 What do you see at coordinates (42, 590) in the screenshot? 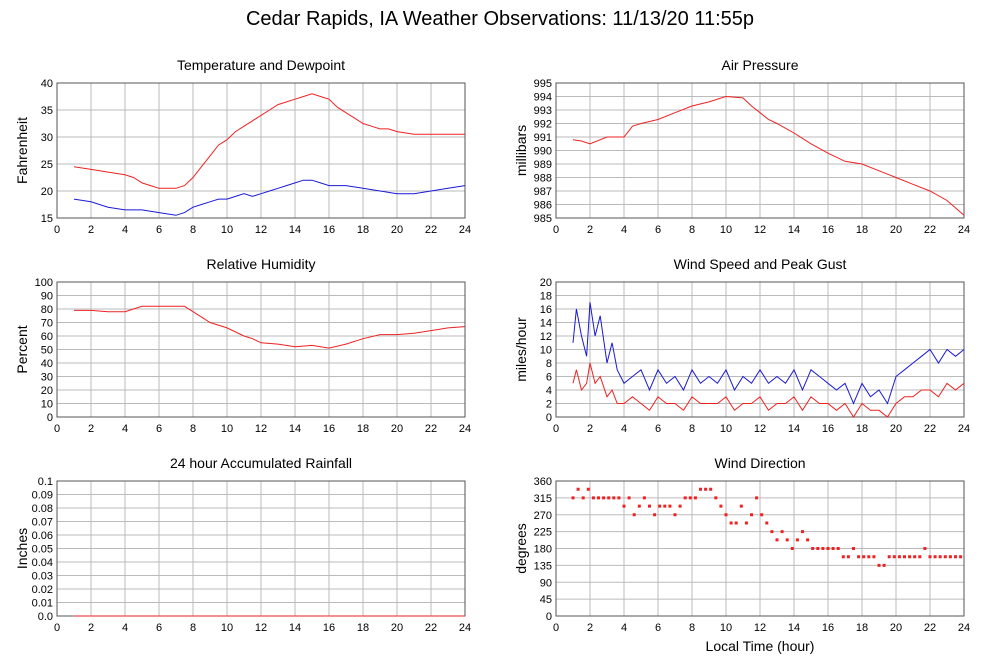
I see `y-tick-label: 0.02` at bounding box center [42, 590].